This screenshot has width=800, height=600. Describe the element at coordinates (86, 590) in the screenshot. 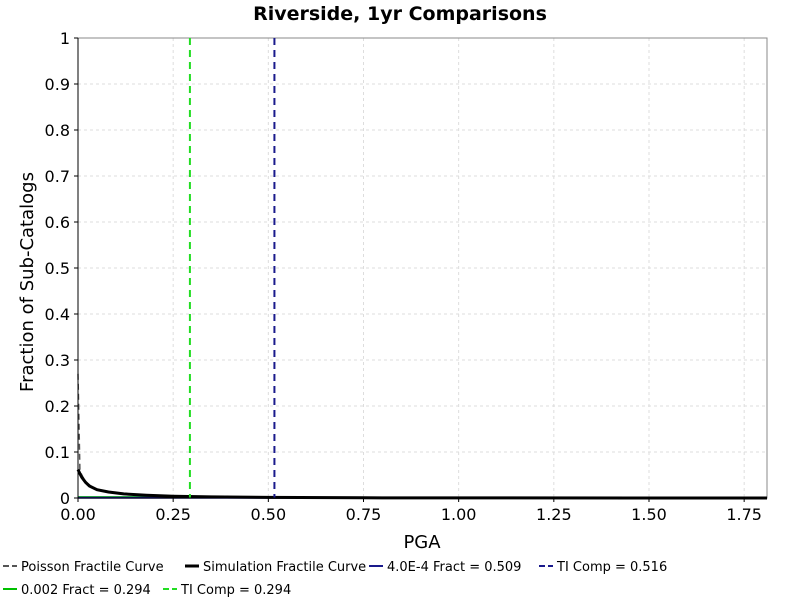

I see `legend-label: 0.002 Fract = 0.294` at that location.